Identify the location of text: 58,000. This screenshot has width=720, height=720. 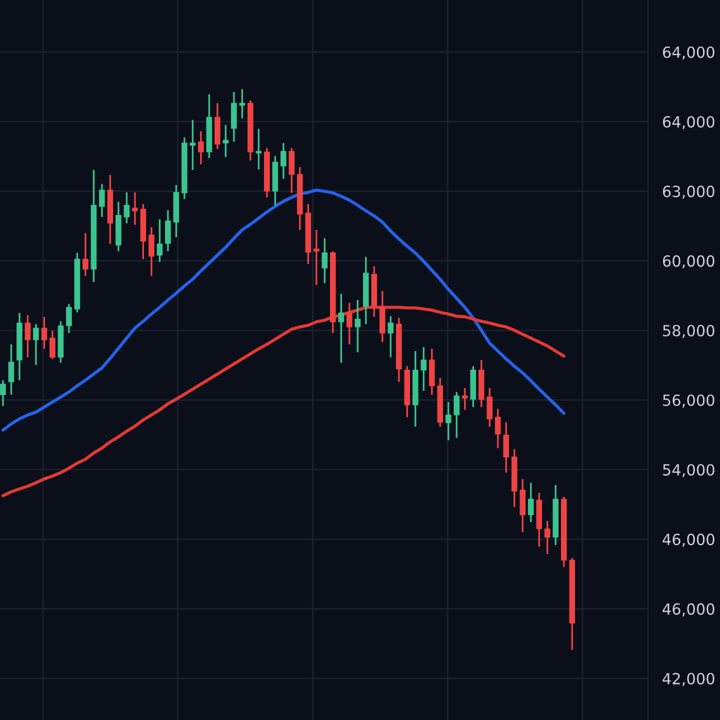
(688, 331).